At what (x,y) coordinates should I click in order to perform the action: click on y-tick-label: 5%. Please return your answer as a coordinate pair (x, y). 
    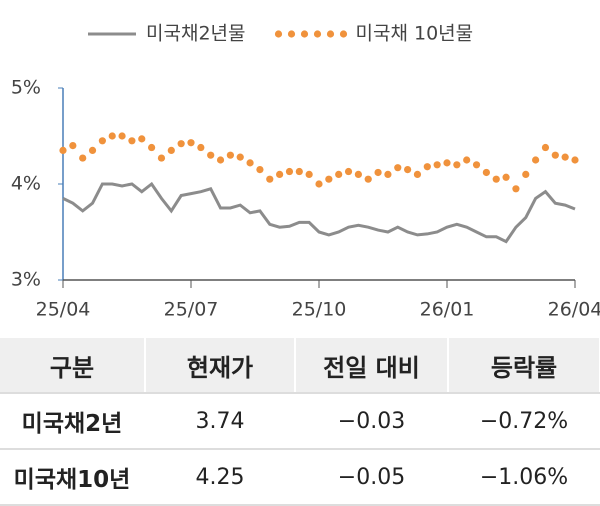
    Looking at the image, I should click on (26, 88).